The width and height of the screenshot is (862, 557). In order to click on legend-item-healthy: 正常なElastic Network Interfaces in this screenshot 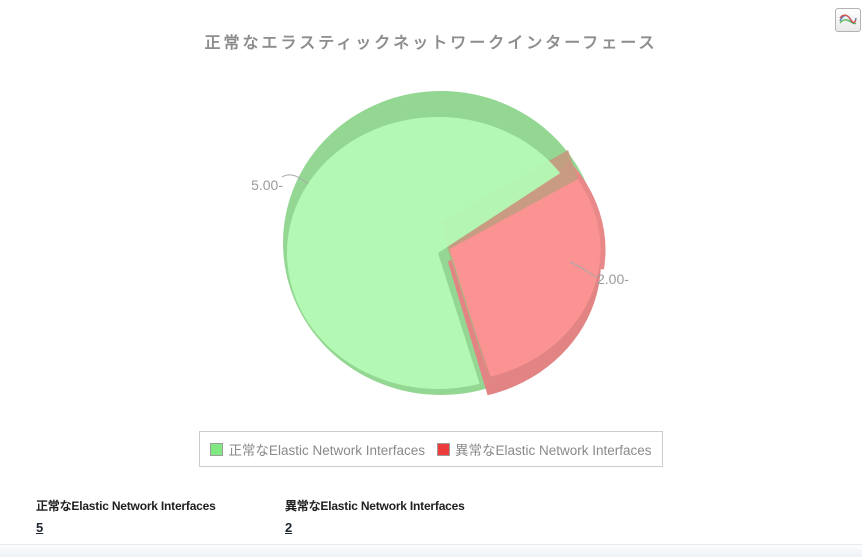, I will do `click(317, 449)`.